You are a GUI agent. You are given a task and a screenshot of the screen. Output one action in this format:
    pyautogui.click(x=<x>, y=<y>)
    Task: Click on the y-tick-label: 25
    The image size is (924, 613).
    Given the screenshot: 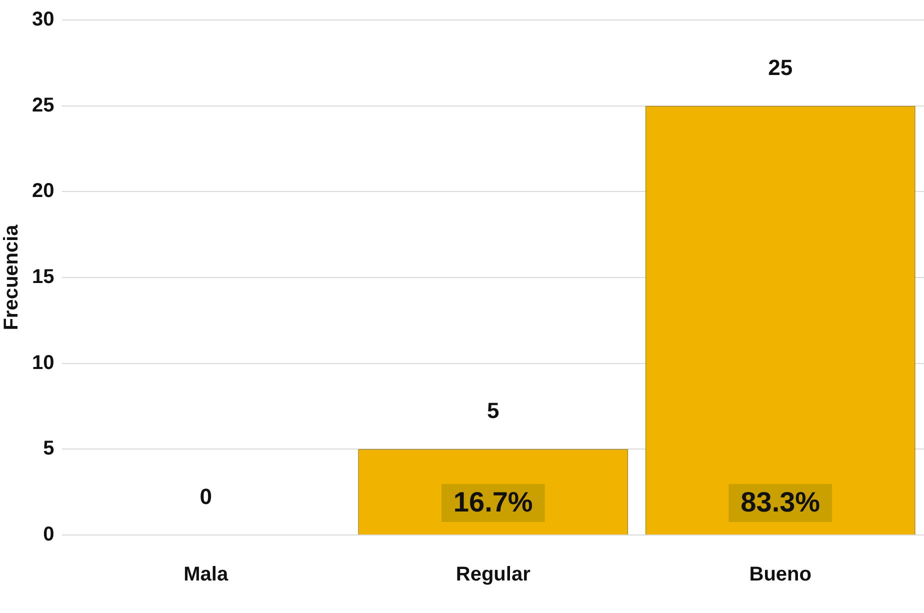 What is the action you would take?
    pyautogui.click(x=43, y=105)
    